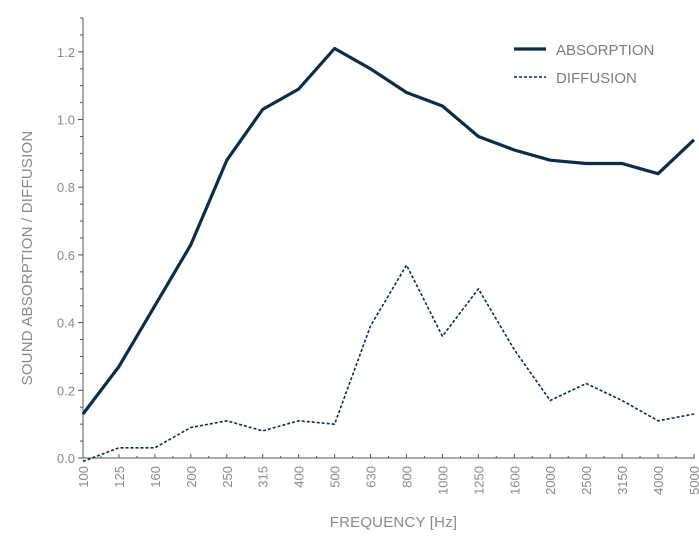 The width and height of the screenshot is (699, 540). What do you see at coordinates (596, 78) in the screenshot?
I see `legend-label-diffusion: DIFFUSION` at bounding box center [596, 78].